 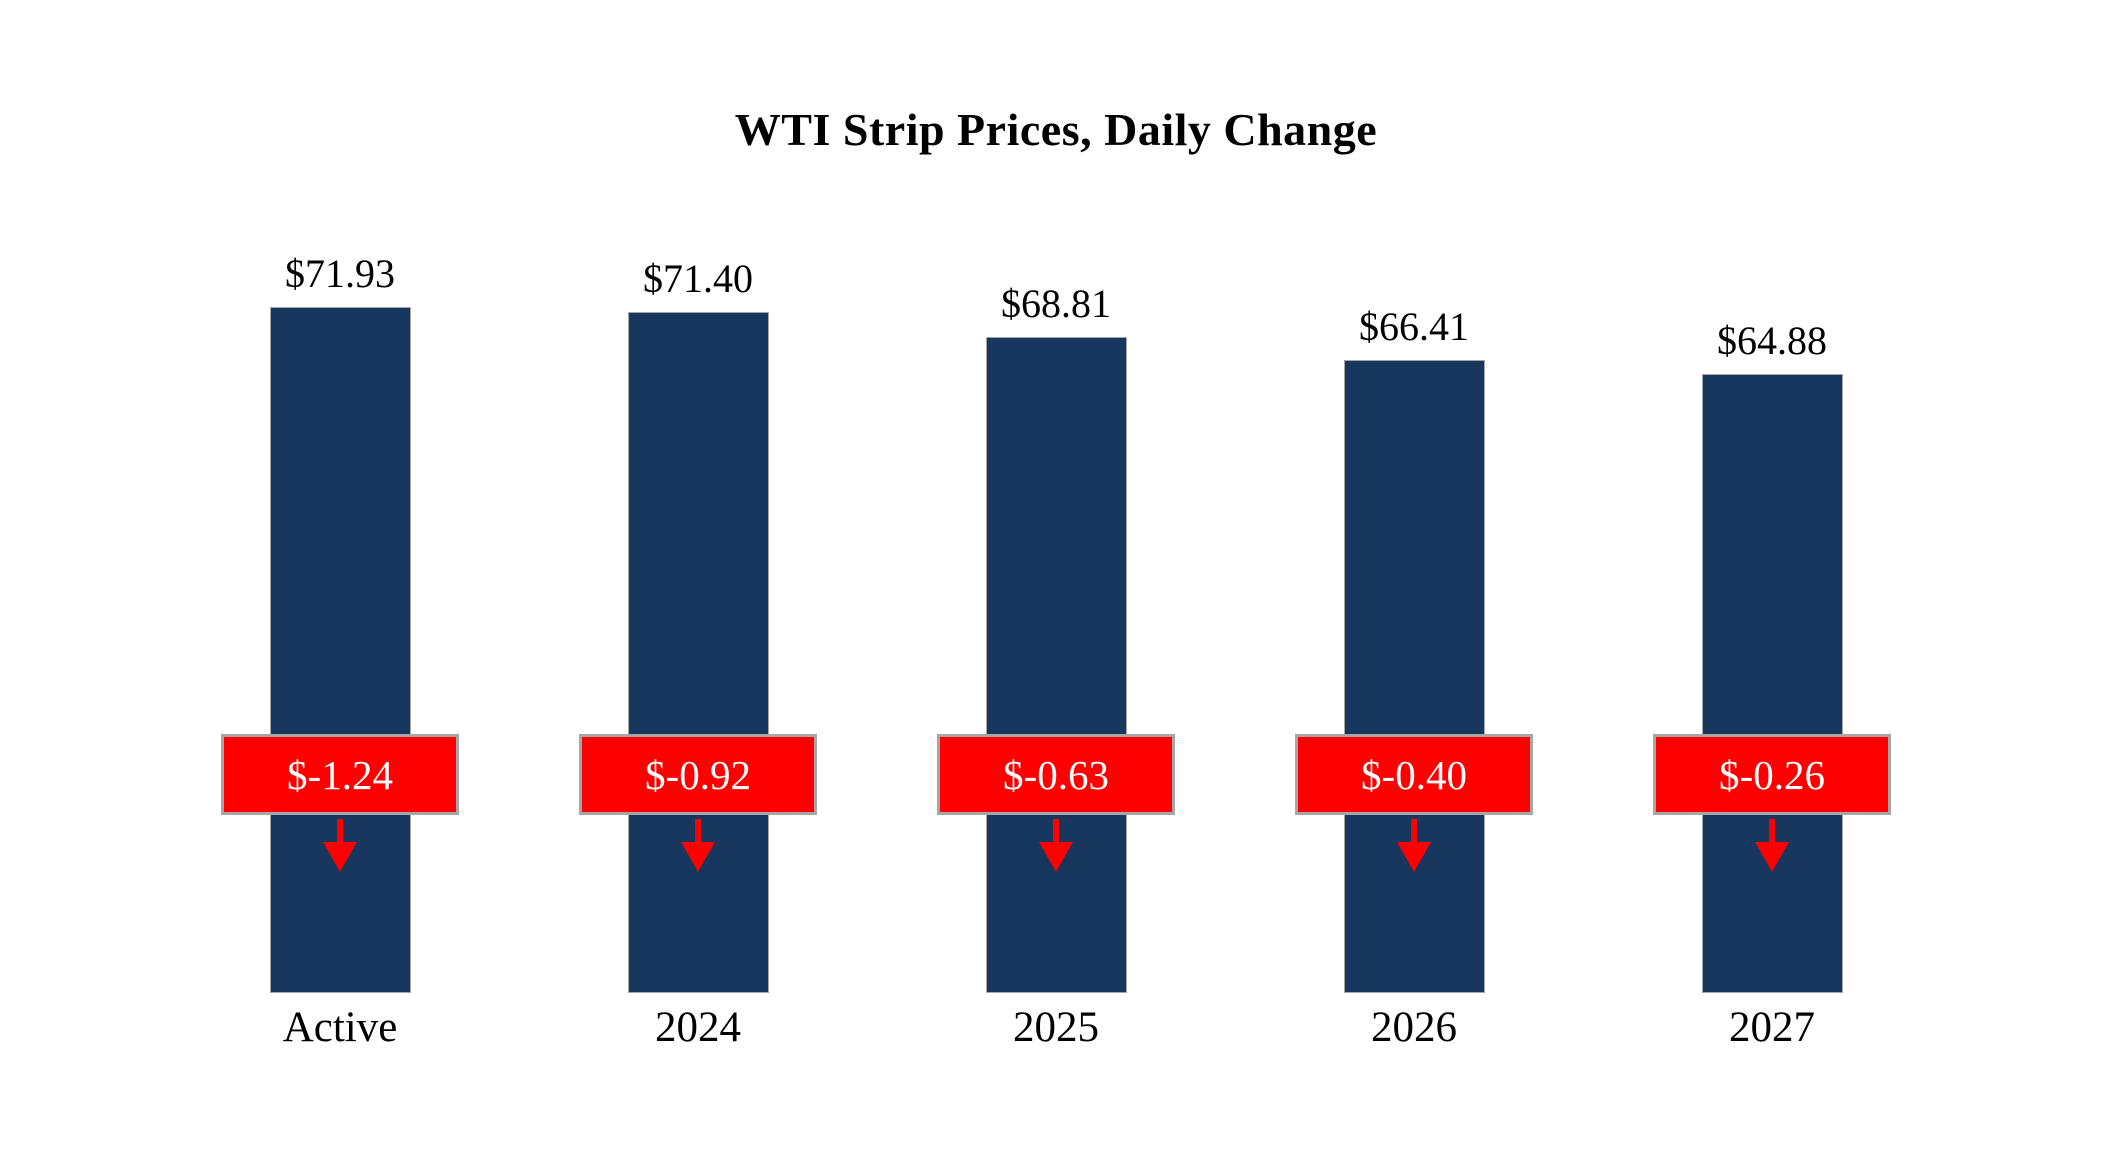 I want to click on bar-value-label: $64.88, so click(x=1772, y=340).